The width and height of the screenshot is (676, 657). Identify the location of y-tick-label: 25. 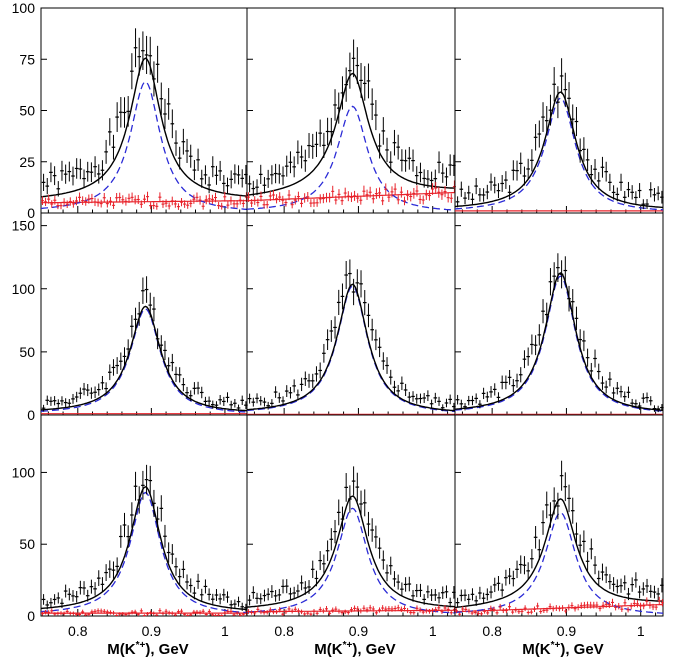
(27, 162).